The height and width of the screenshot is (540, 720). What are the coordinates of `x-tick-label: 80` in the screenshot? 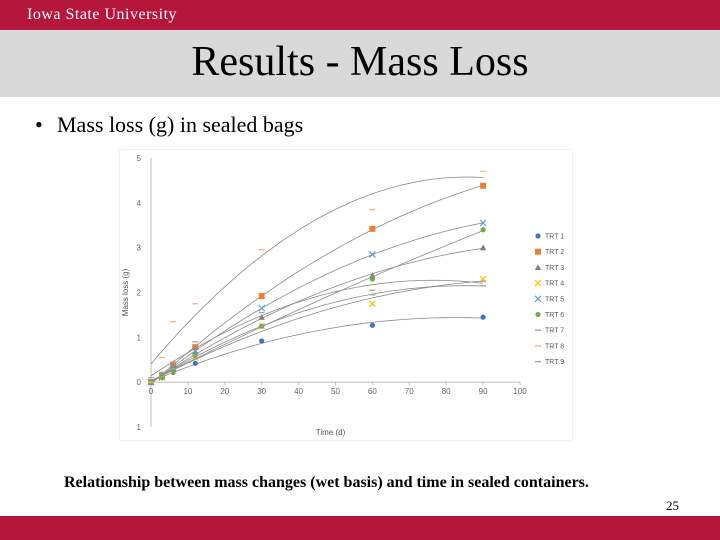 It's located at (446, 391).